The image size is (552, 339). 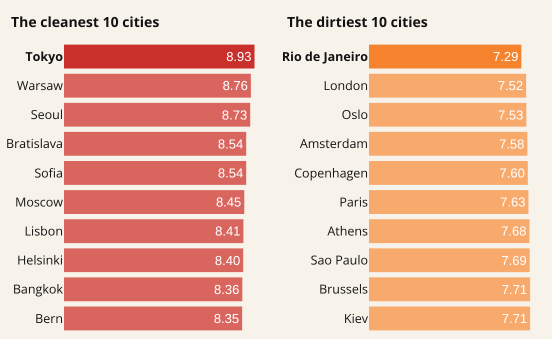 I want to click on data-label: 7.58, so click(x=511, y=144).